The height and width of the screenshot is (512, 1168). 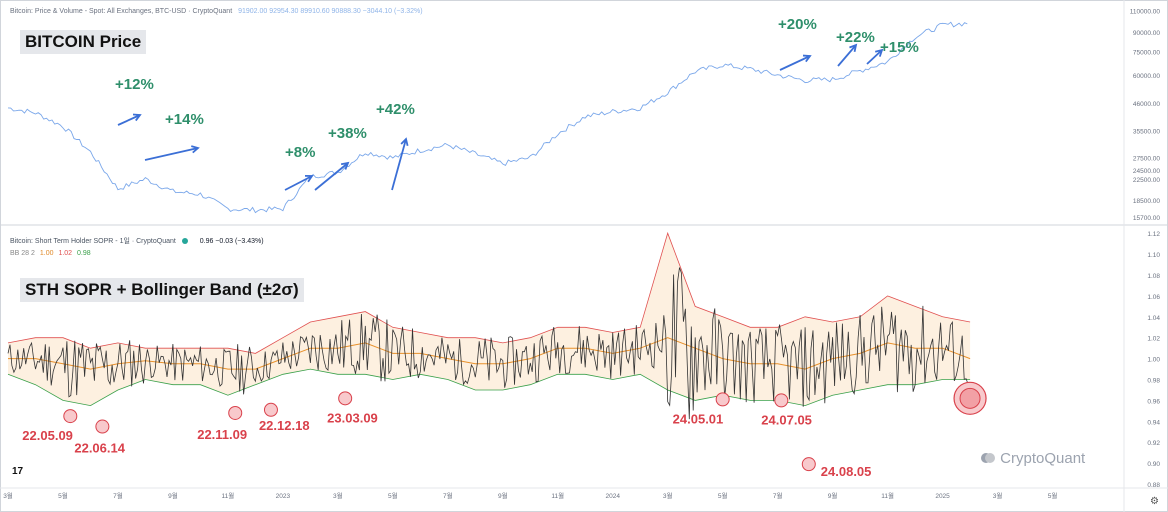 I want to click on sopr-tick-label: 0.98, so click(x=1153, y=381).